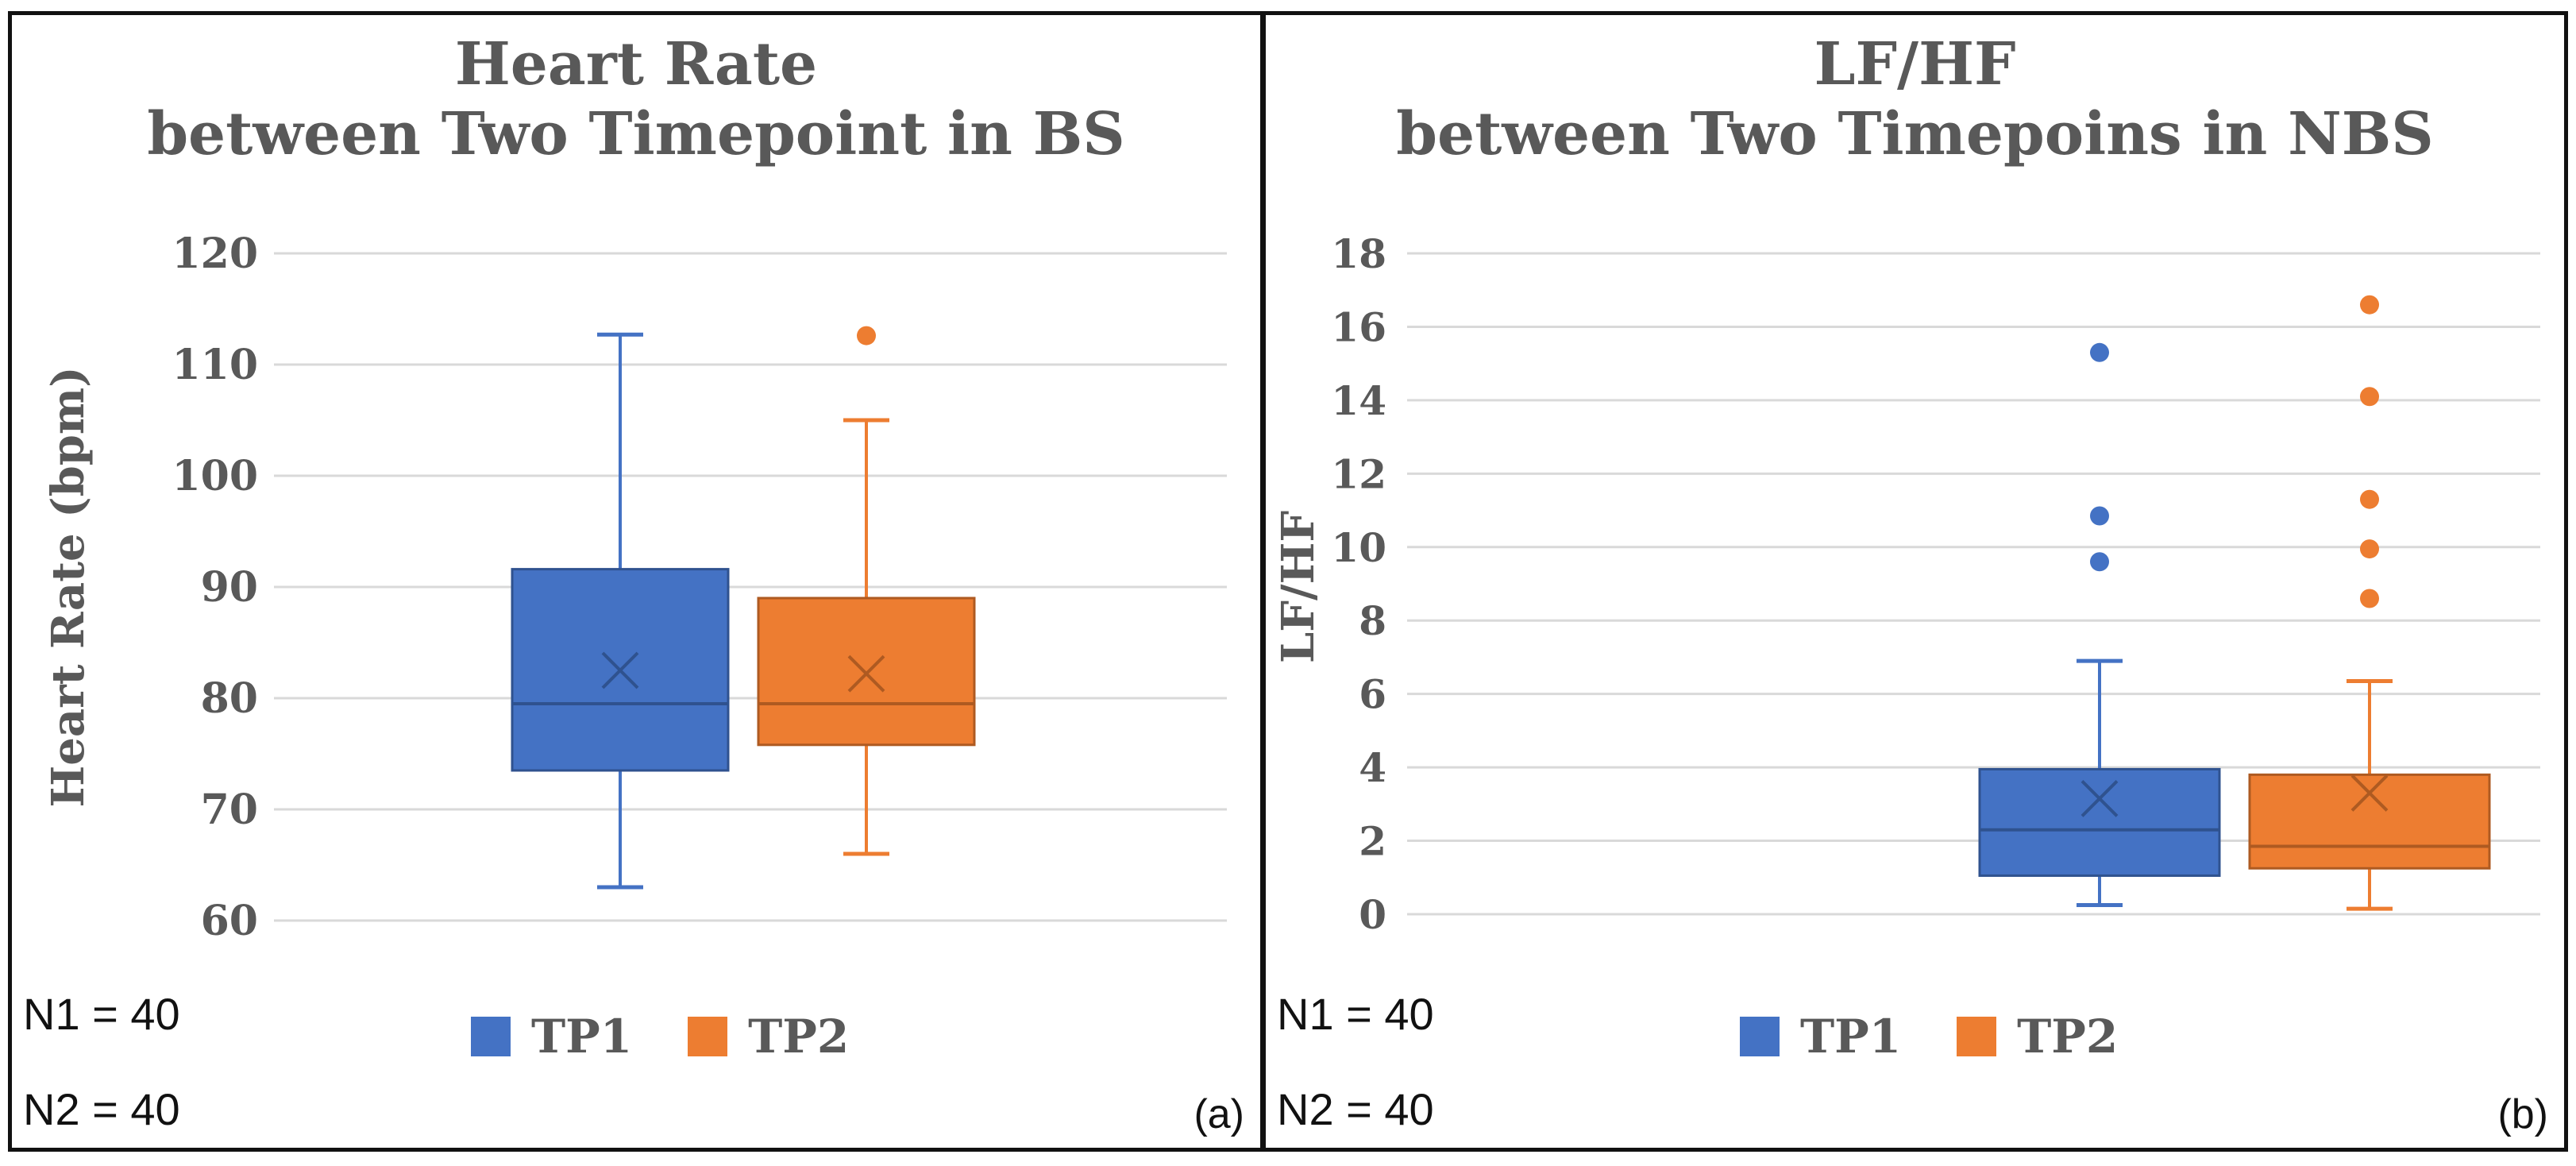 This screenshot has width=2576, height=1166. What do you see at coordinates (1372, 767) in the screenshot?
I see `y-tick-label: 4` at bounding box center [1372, 767].